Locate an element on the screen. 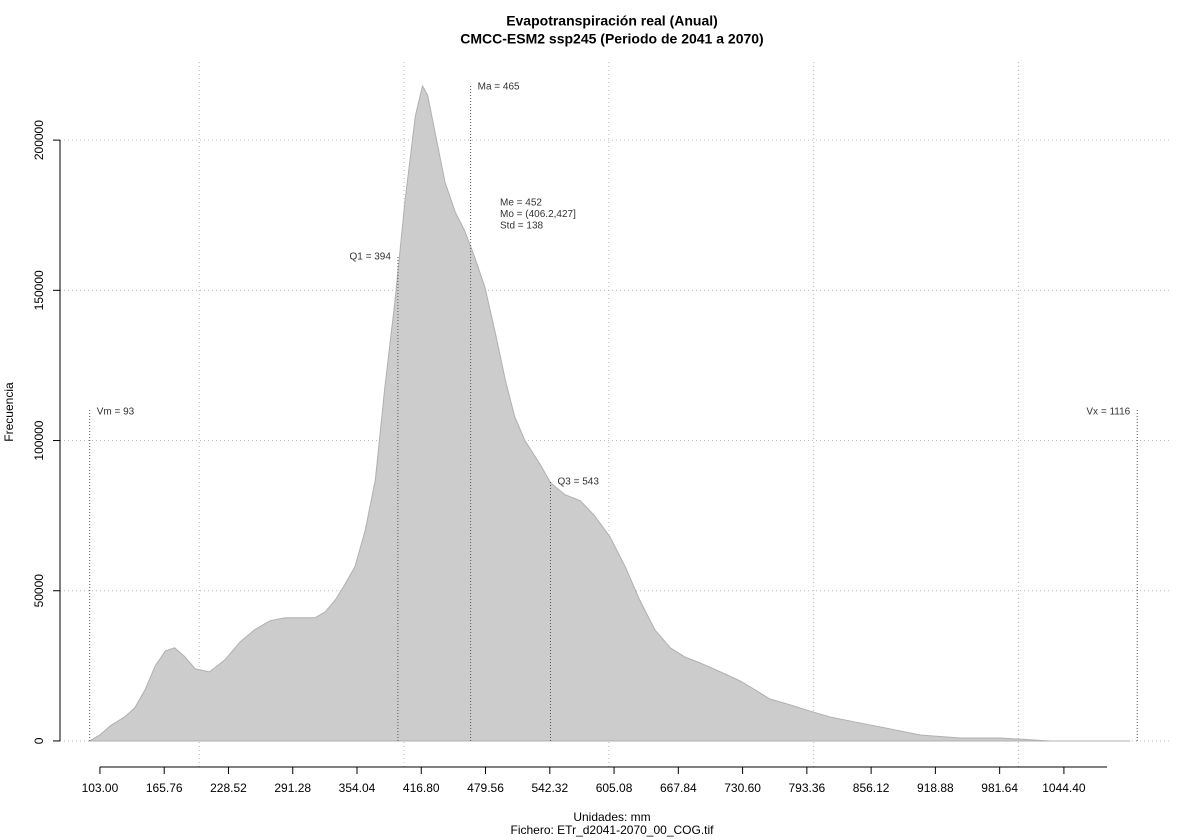  stat-label: Std = 138 is located at coordinates (522, 226).